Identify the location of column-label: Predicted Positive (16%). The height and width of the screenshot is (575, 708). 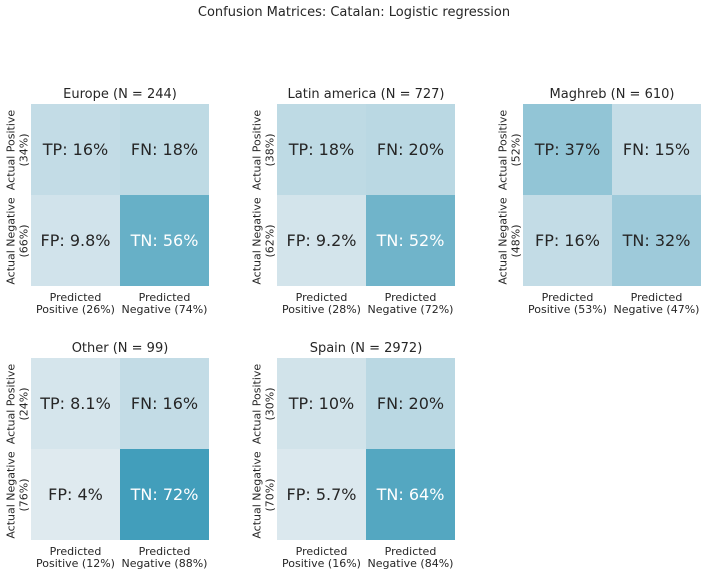
(321, 557).